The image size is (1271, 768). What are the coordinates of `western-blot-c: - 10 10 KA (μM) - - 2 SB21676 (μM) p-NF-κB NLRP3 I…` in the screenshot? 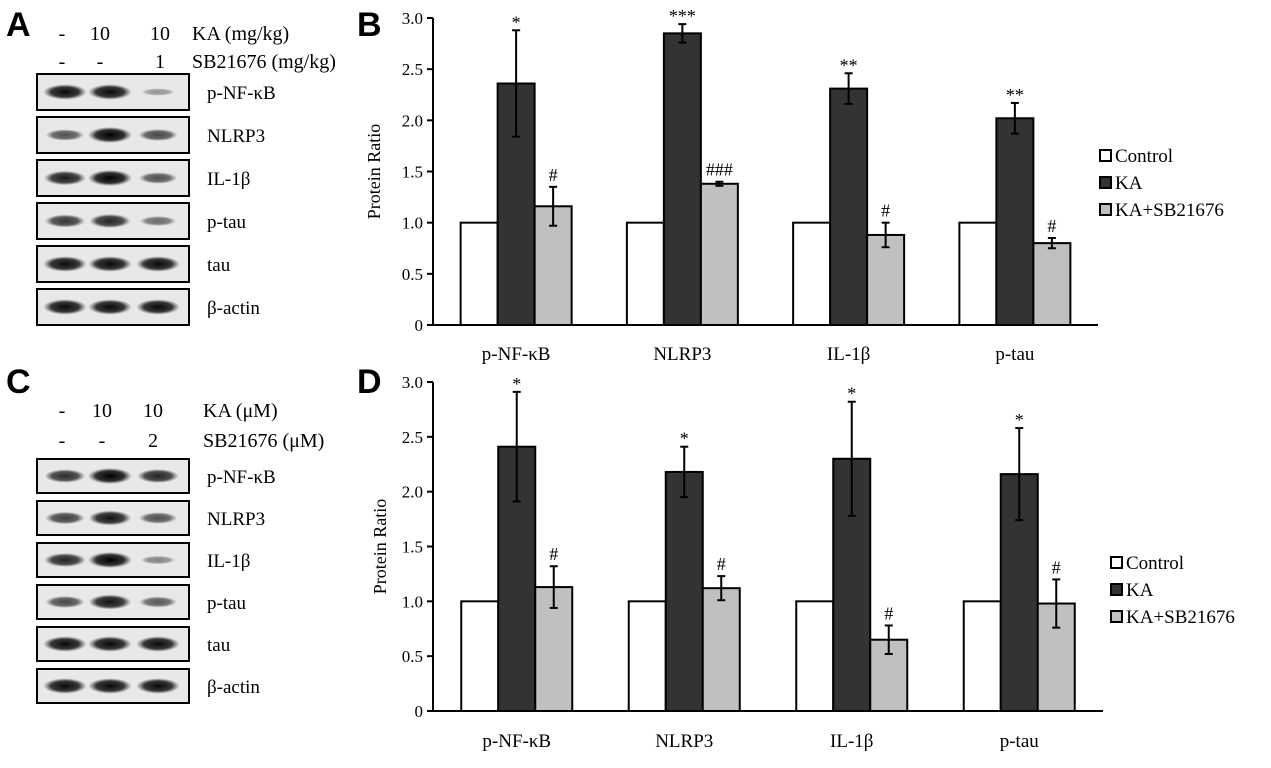 It's located at (180, 552).